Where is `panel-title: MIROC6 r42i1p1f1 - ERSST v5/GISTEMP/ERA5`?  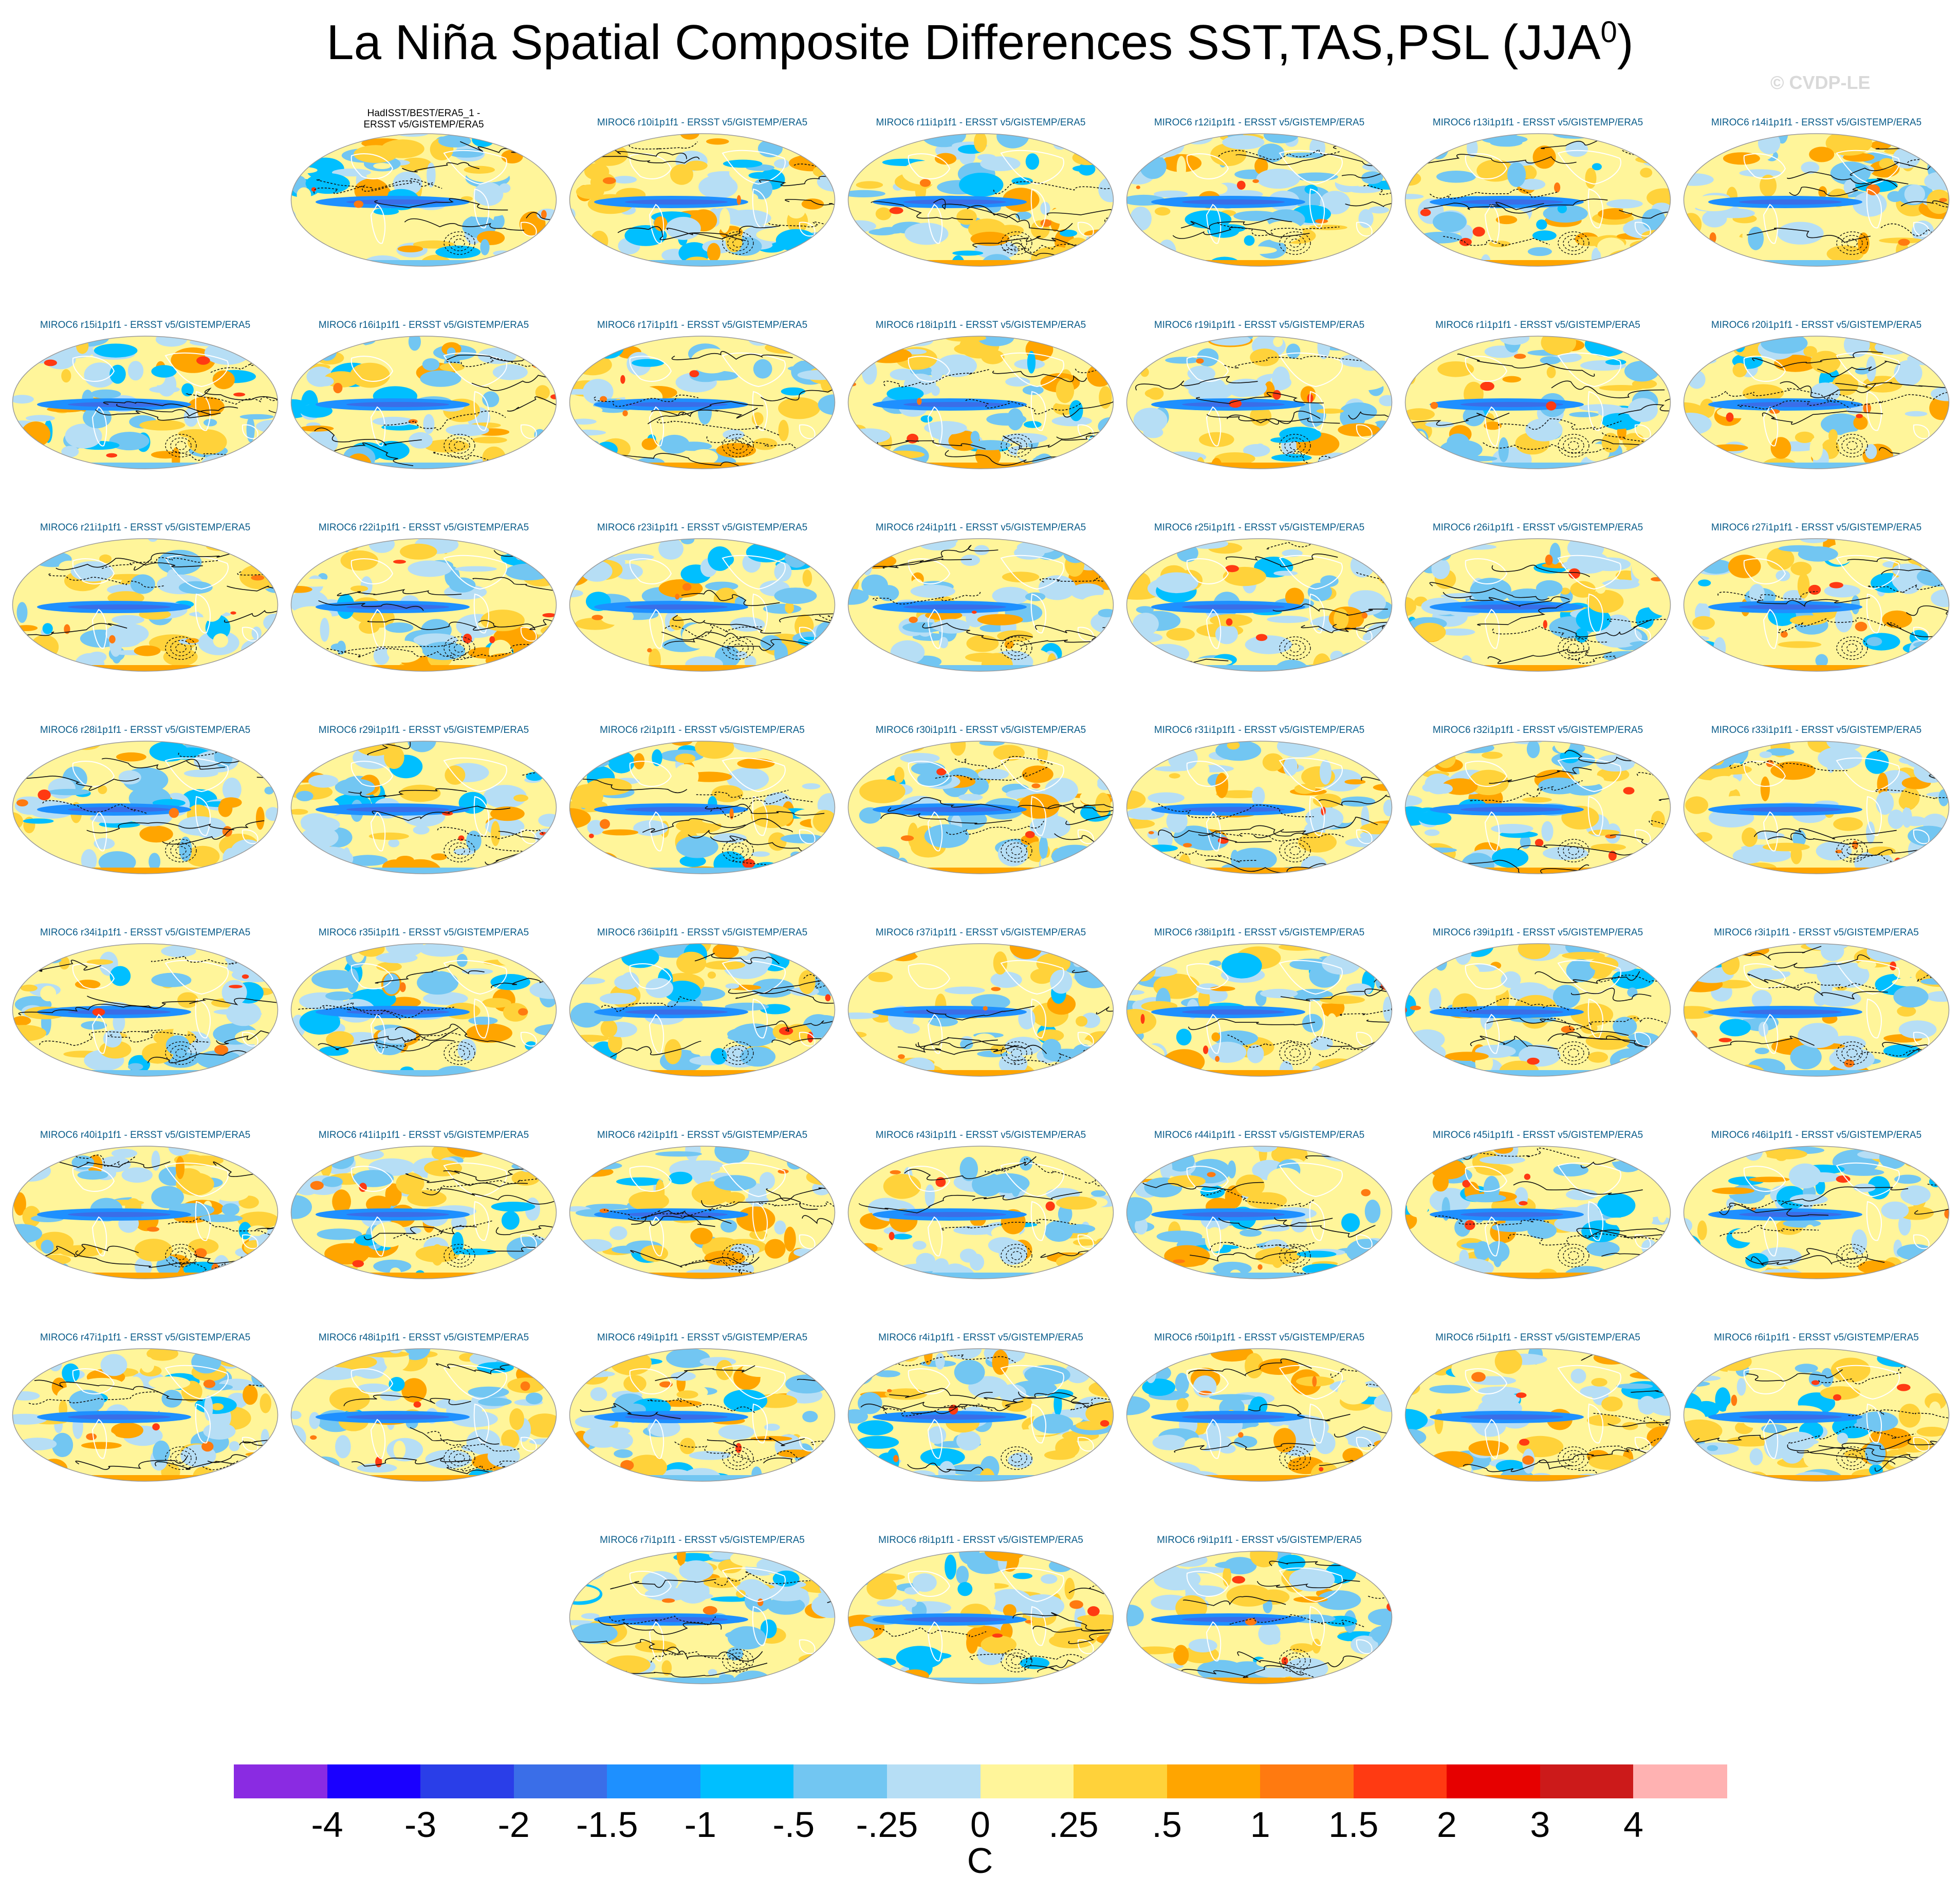 panel-title: MIROC6 r42i1p1f1 - ERSST v5/GISTEMP/ERA5 is located at coordinates (702, 1135).